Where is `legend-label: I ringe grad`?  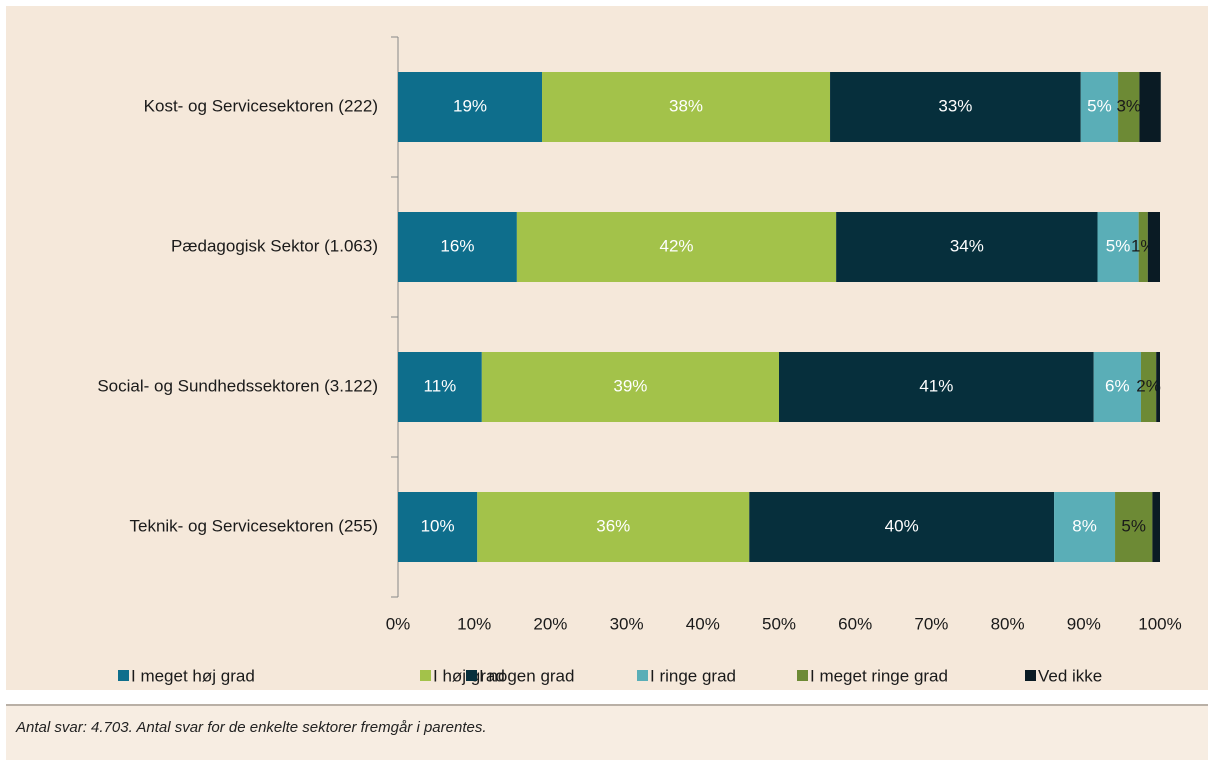
legend-label: I ringe grad is located at coordinates (693, 675).